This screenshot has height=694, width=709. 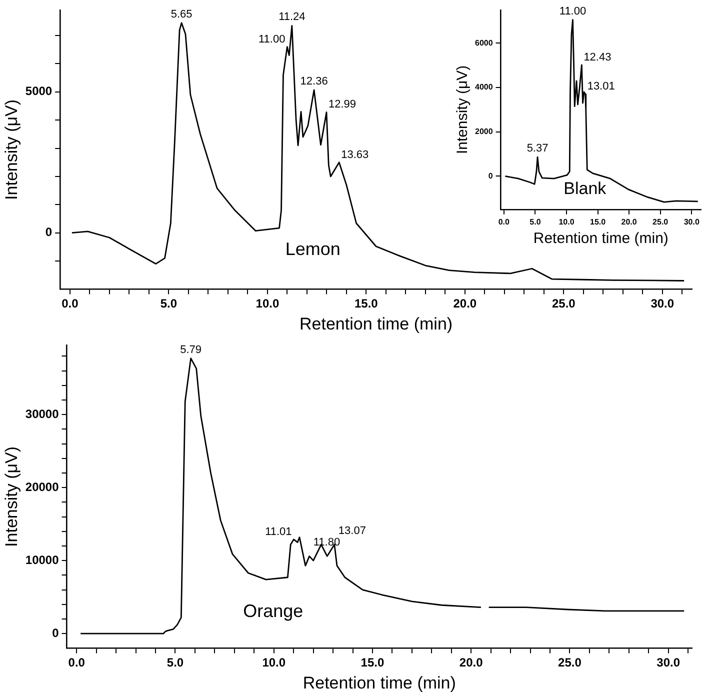 I want to click on y-tick-label: 10000, so click(x=42, y=559).